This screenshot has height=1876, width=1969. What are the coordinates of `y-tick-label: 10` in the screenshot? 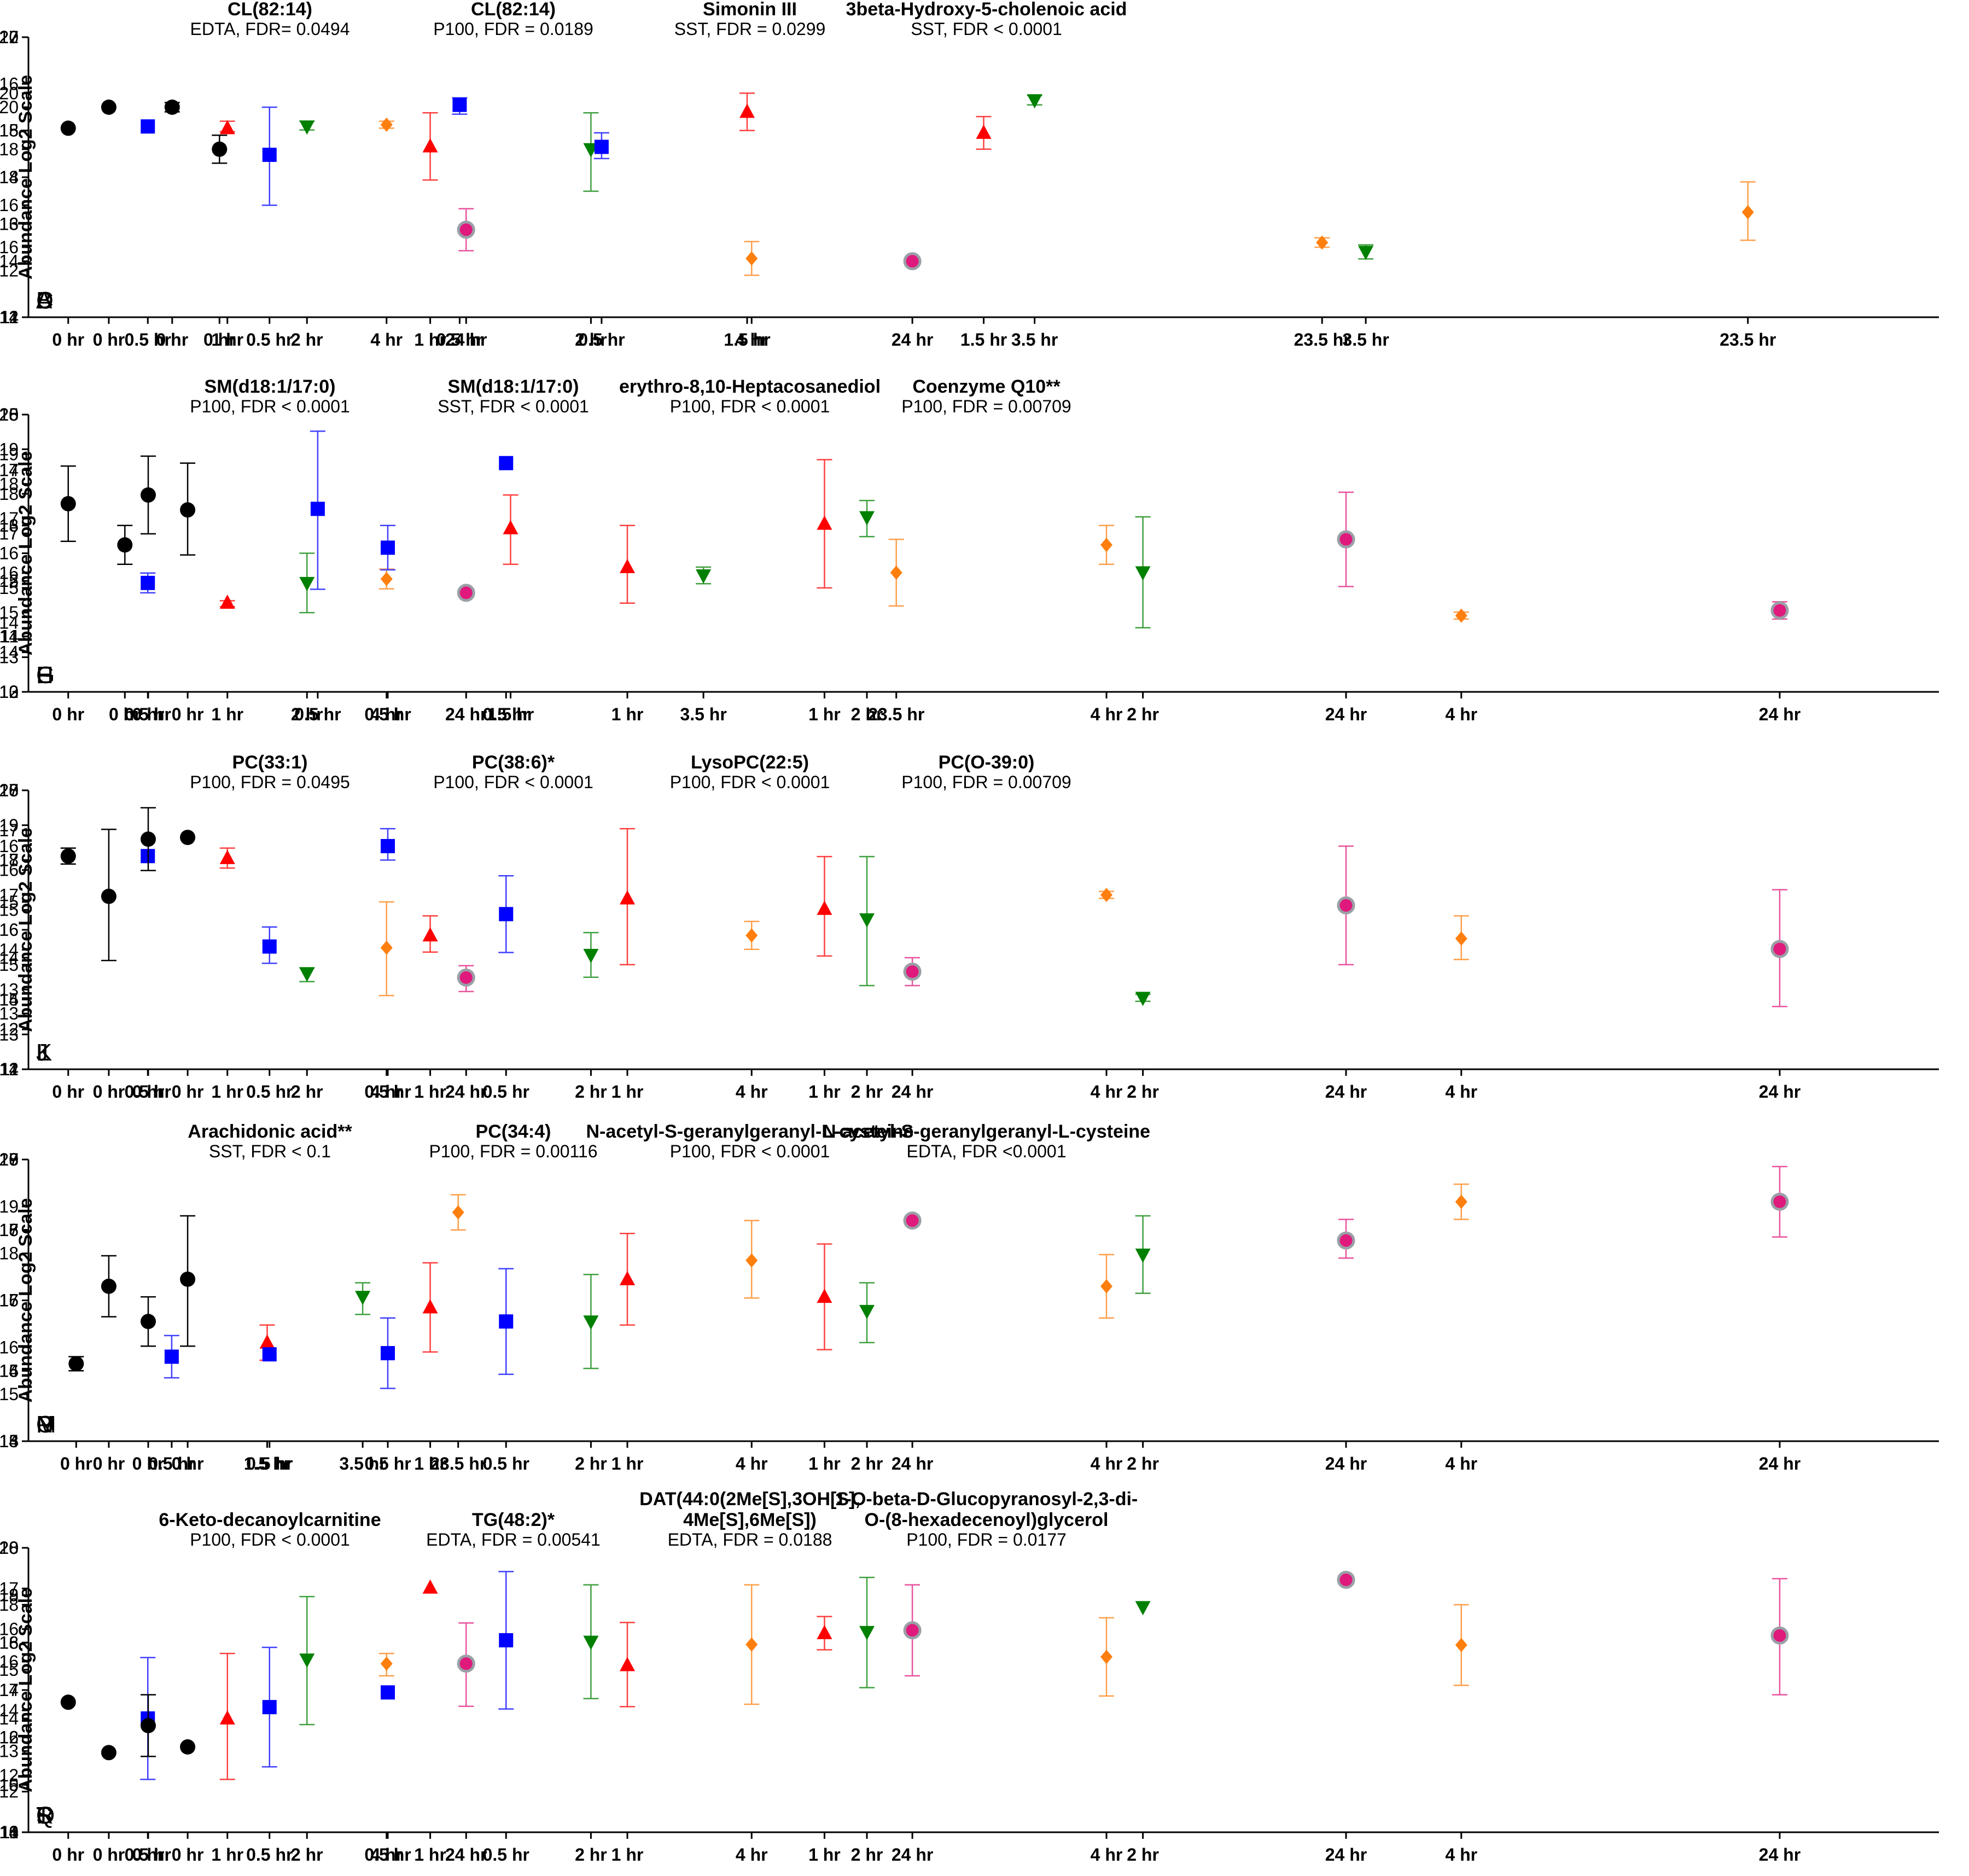 It's located at (10, 692).